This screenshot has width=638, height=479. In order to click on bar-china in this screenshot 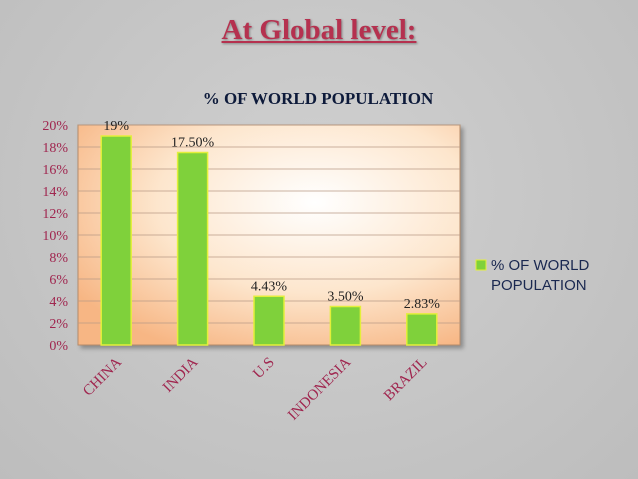, I will do `click(116, 240)`.